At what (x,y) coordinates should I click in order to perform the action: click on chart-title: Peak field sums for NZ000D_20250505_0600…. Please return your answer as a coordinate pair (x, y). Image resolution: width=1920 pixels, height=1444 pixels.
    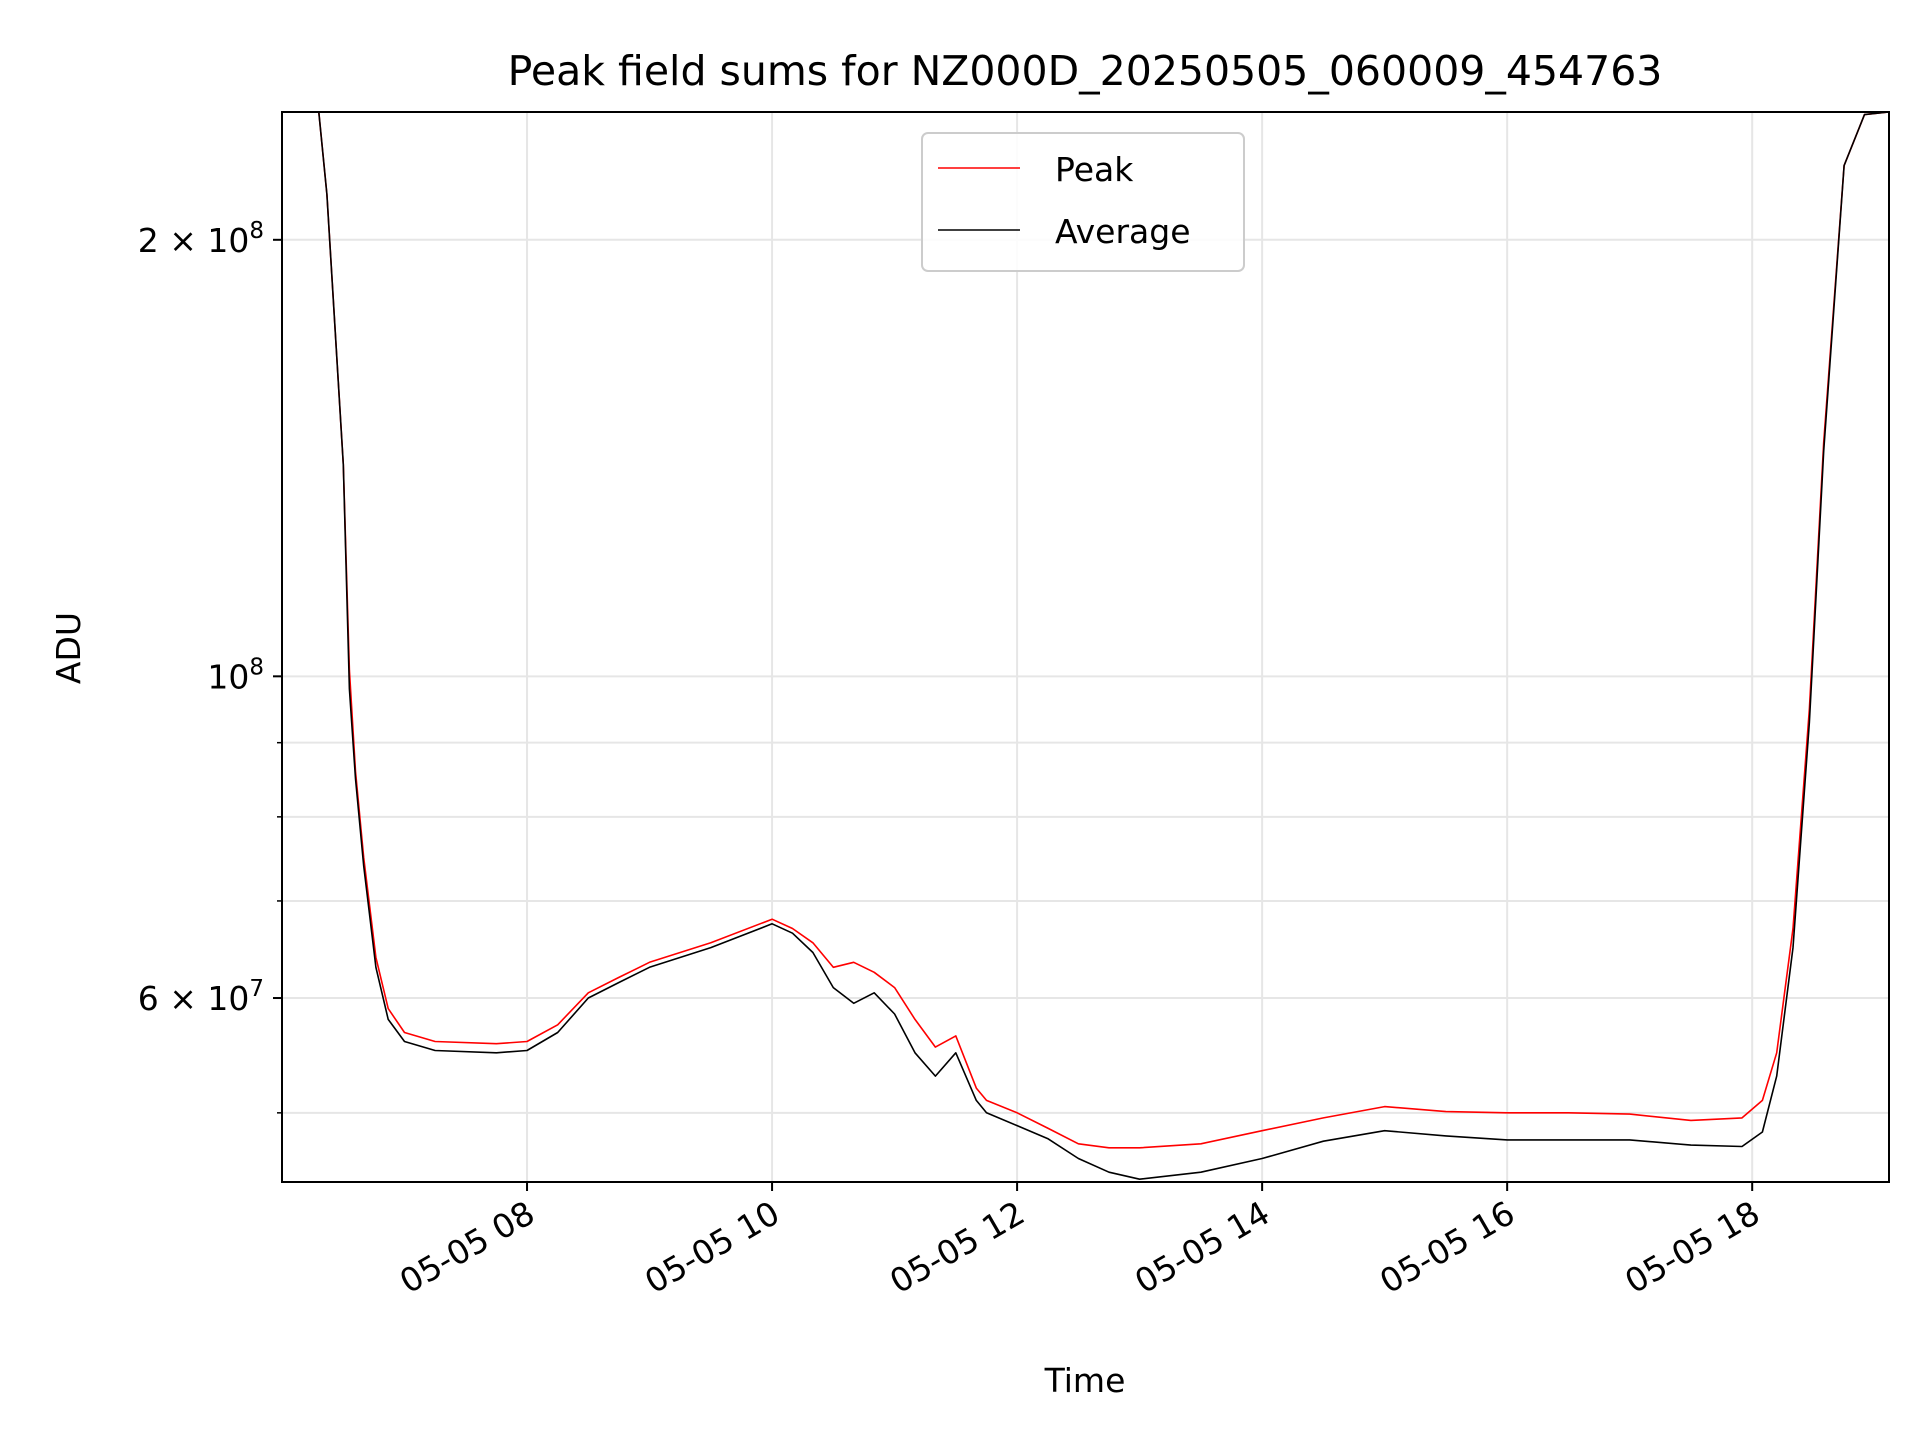
    Looking at the image, I should click on (1085, 71).